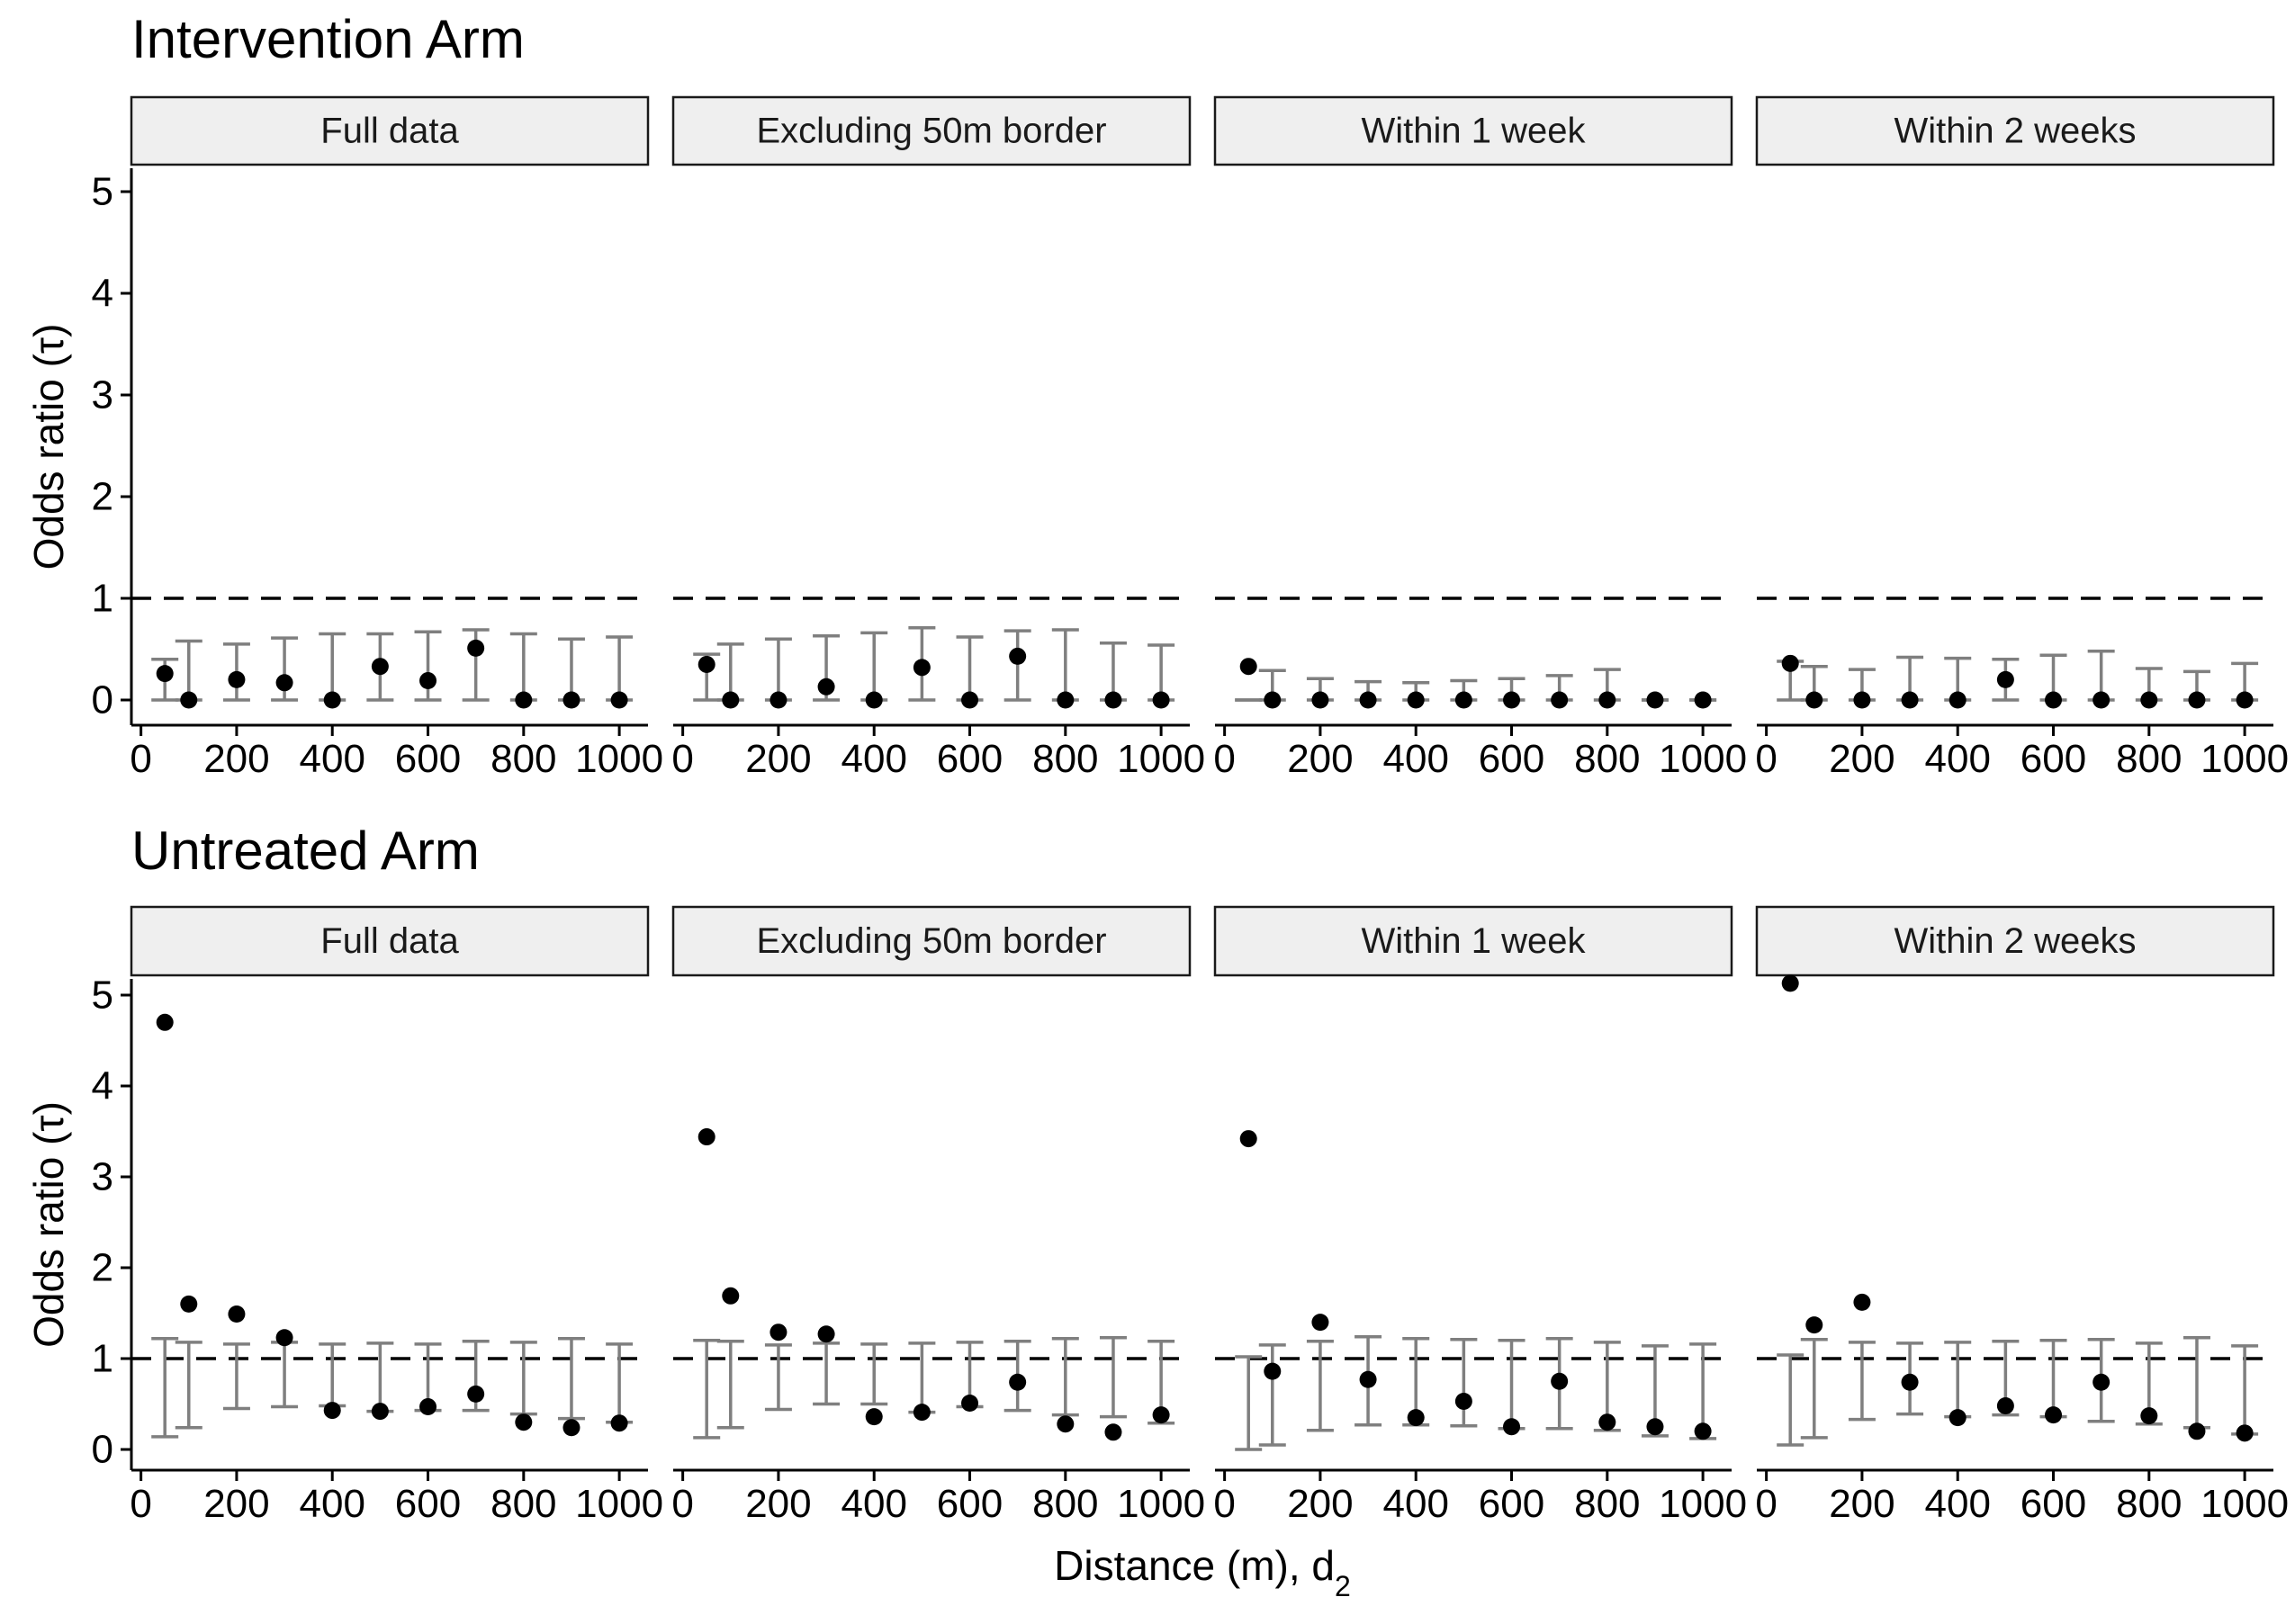 The image size is (2295, 1624). I want to click on strip-label: Within 1 week, so click(1475, 941).